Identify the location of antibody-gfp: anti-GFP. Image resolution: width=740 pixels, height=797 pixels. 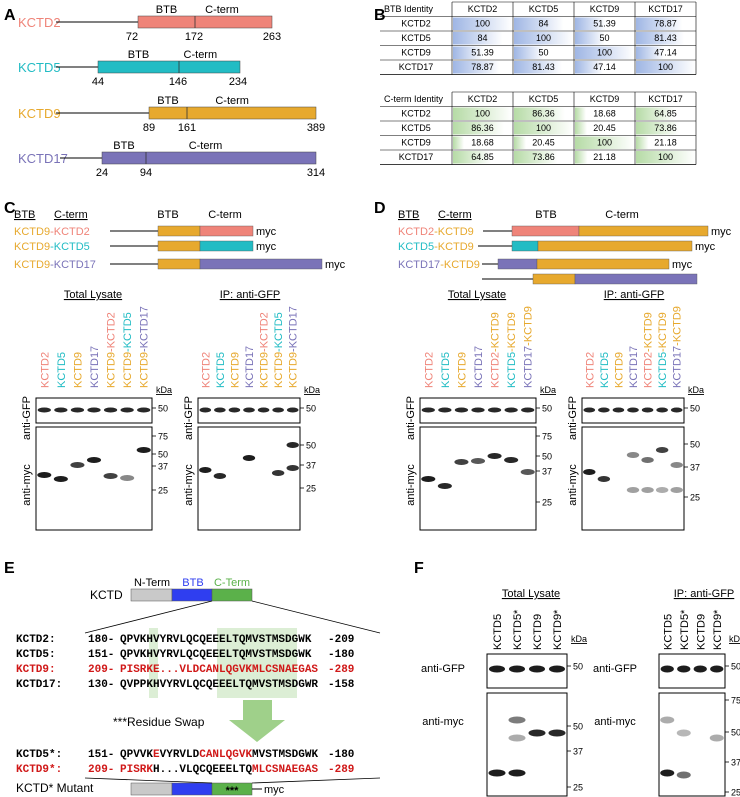
(27, 418).